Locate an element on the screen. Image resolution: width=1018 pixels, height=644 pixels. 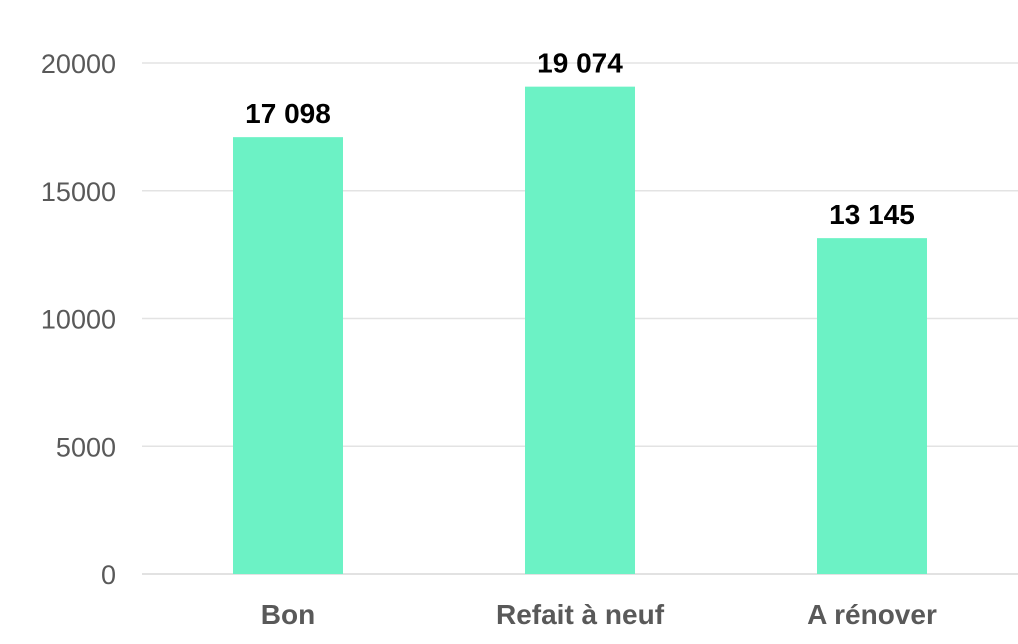
x-axis-categories: Bon Refait à neuf A rénover is located at coordinates (599, 614).